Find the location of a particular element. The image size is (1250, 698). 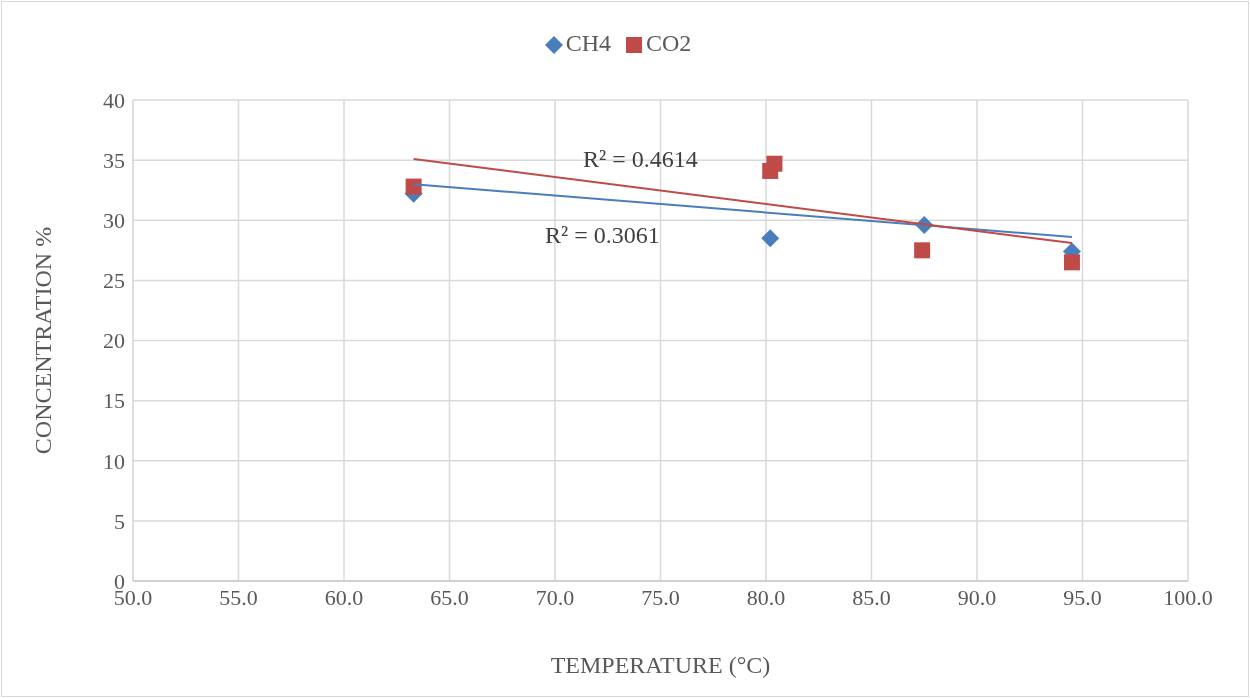

x-tick-label: 55.0 is located at coordinates (238, 597).